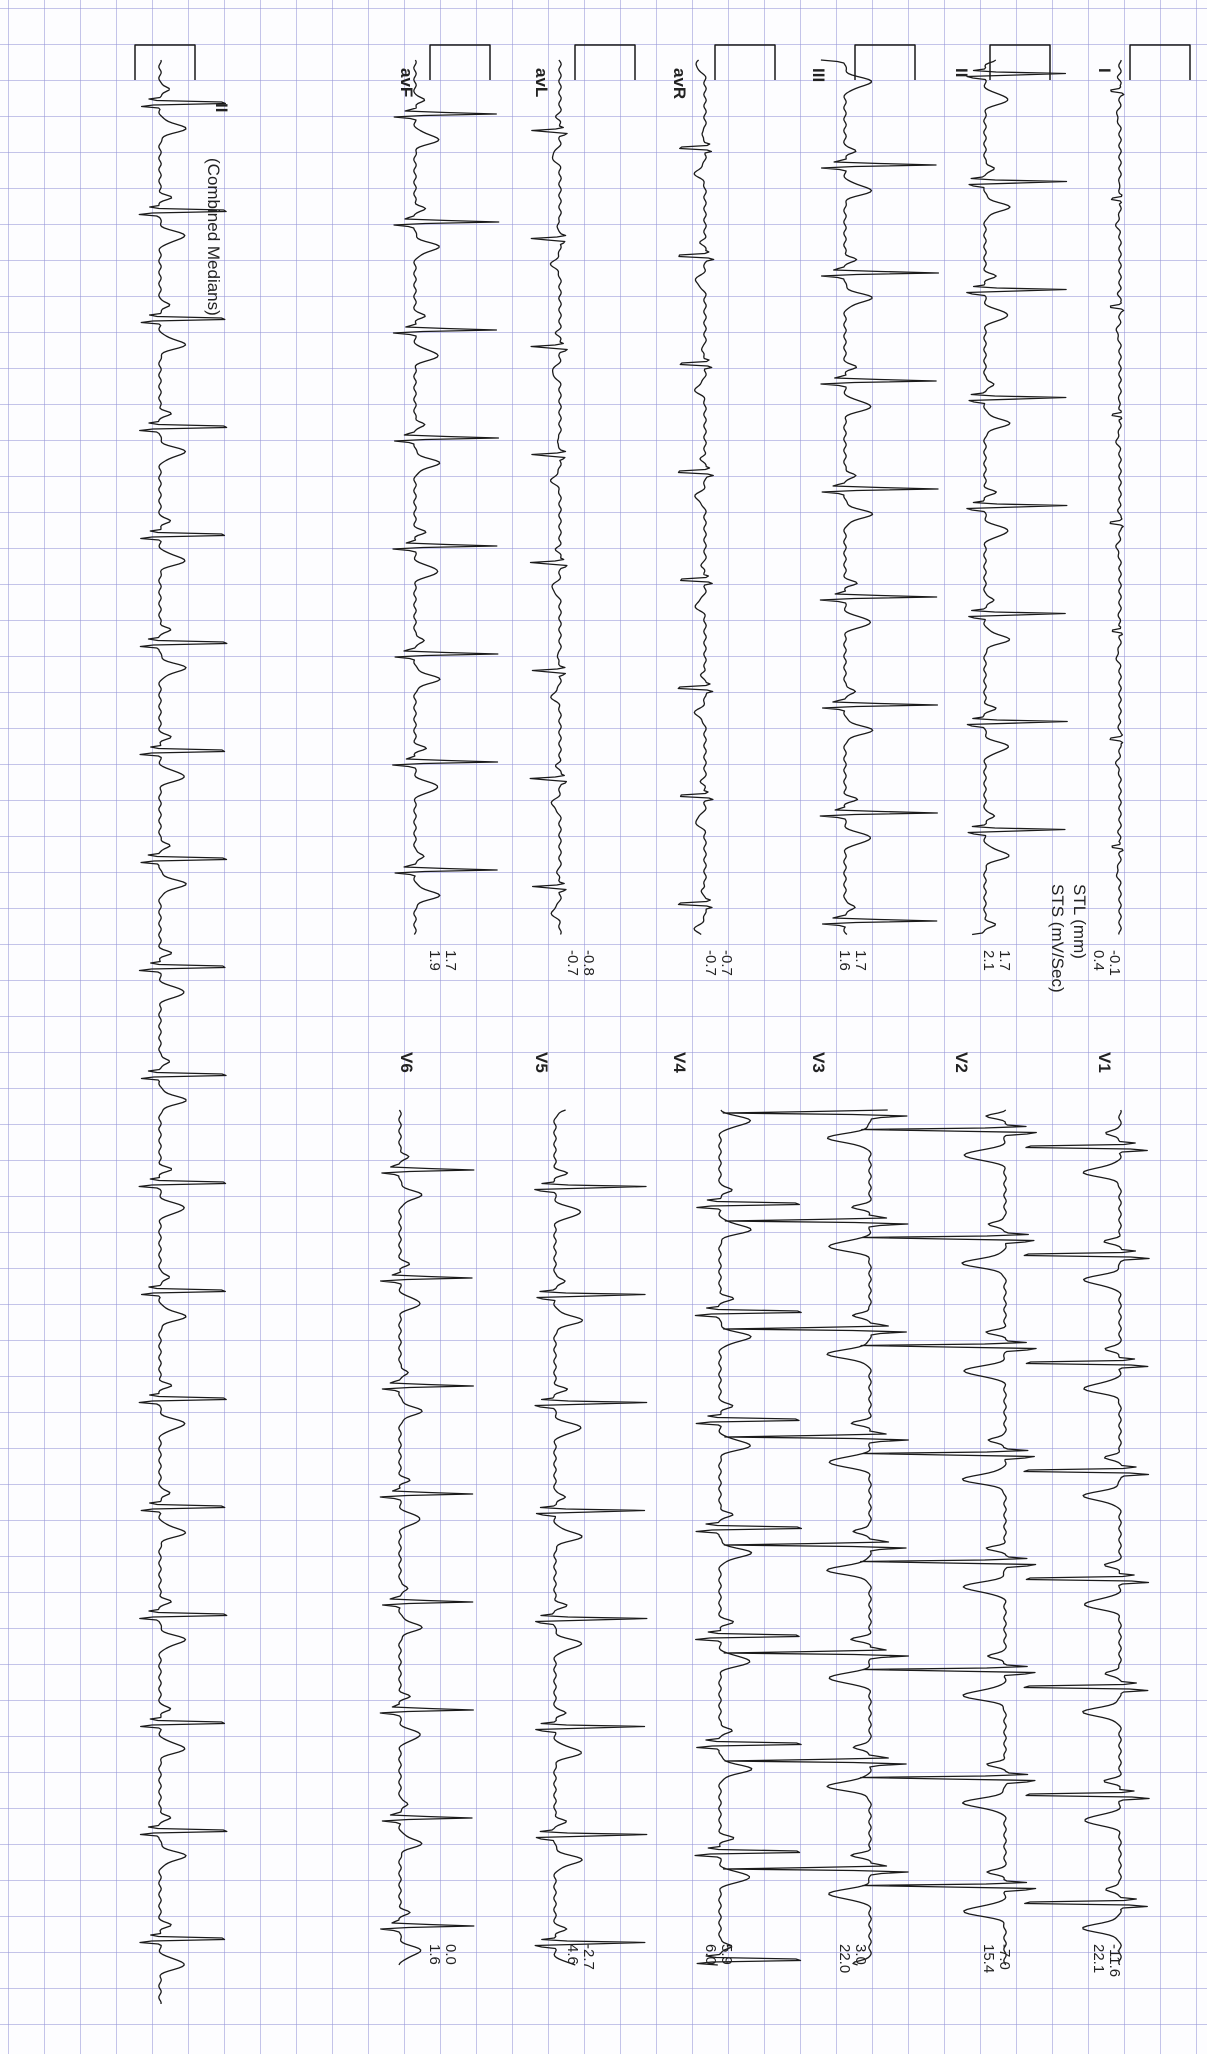 The image size is (1207, 2054). I want to click on ecg-trace-aVR, so click(696, 497).